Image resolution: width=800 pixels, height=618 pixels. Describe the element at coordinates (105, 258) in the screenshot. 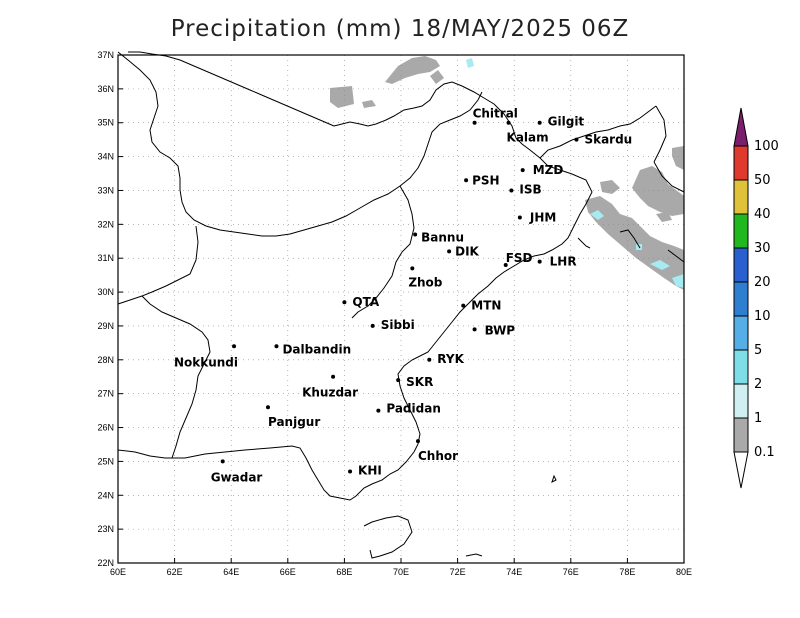

I see `y-tick-label: 31N` at that location.